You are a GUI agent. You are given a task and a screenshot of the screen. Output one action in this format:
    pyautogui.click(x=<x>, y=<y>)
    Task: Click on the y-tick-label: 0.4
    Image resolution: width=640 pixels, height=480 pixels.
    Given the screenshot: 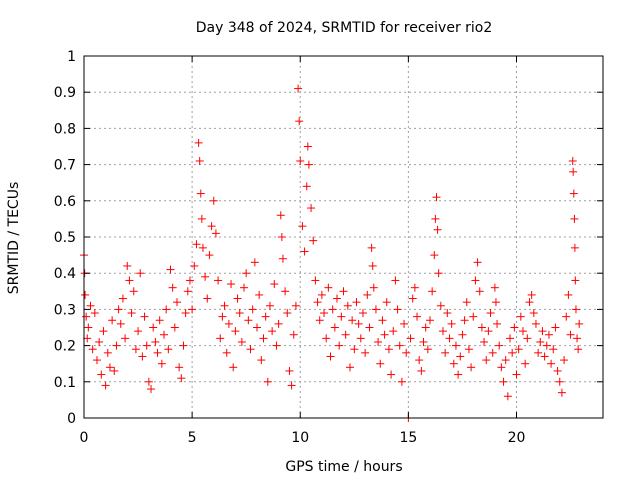 What is the action you would take?
    pyautogui.click(x=65, y=274)
    